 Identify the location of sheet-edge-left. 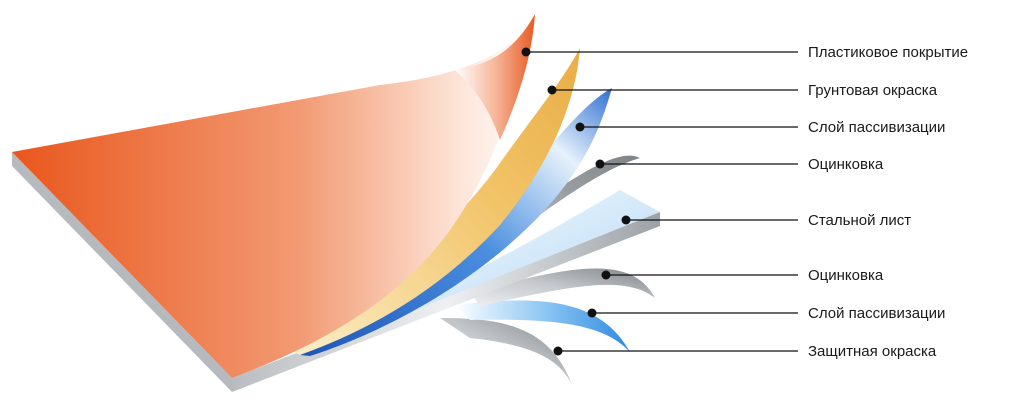
(122, 272).